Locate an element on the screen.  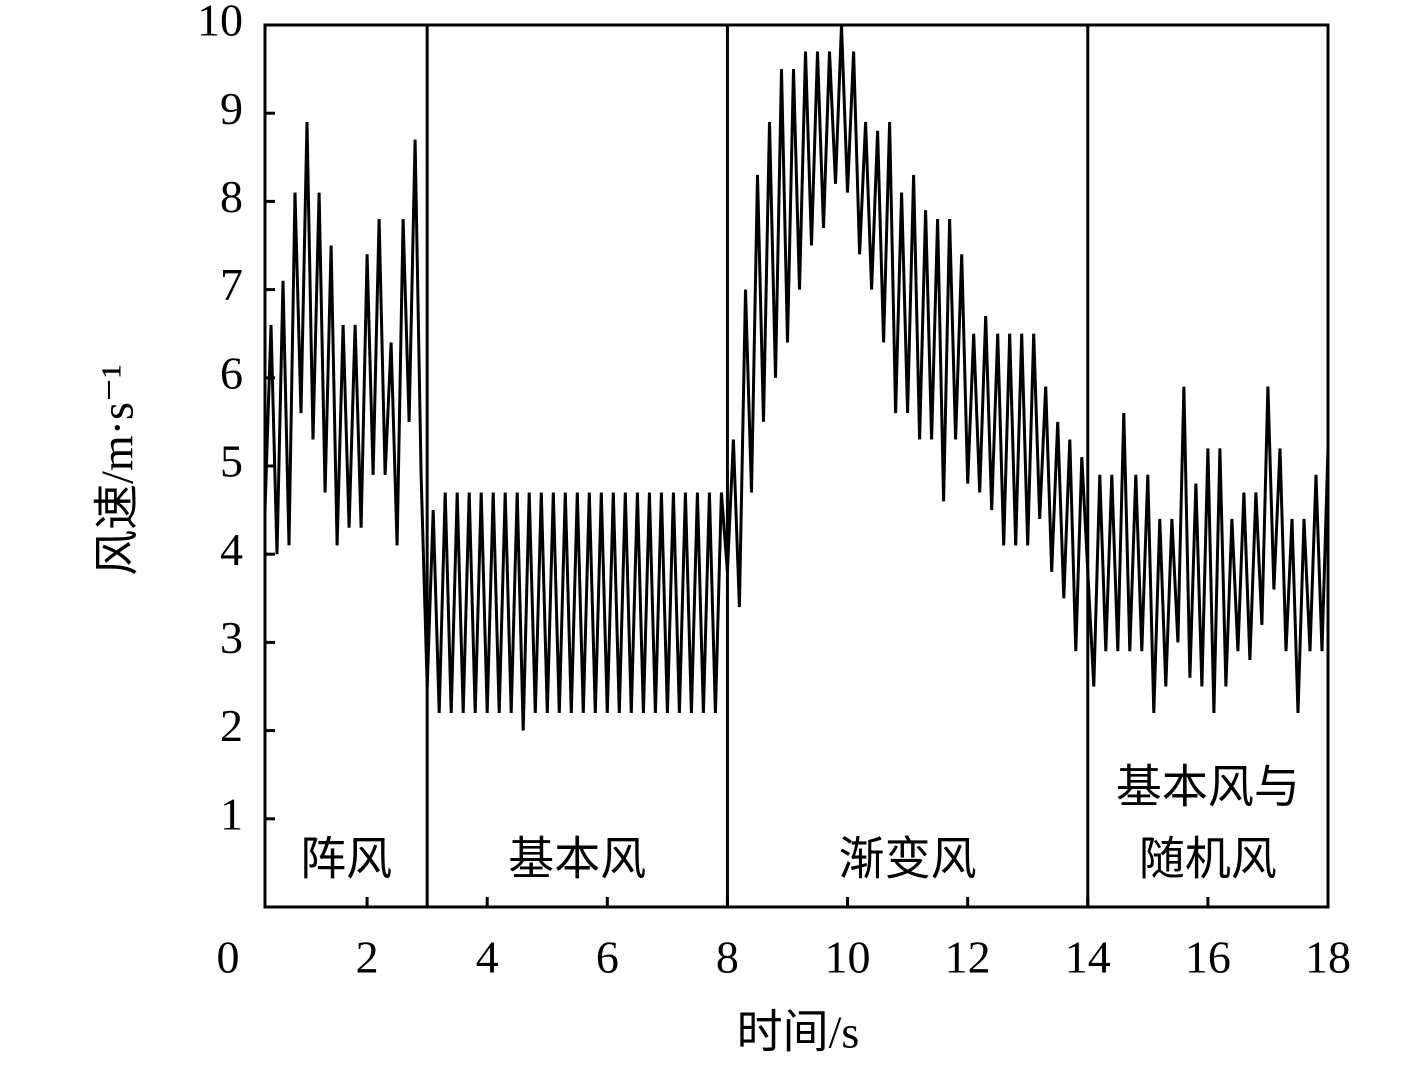
y-tick-label: 4 is located at coordinates (231, 549).